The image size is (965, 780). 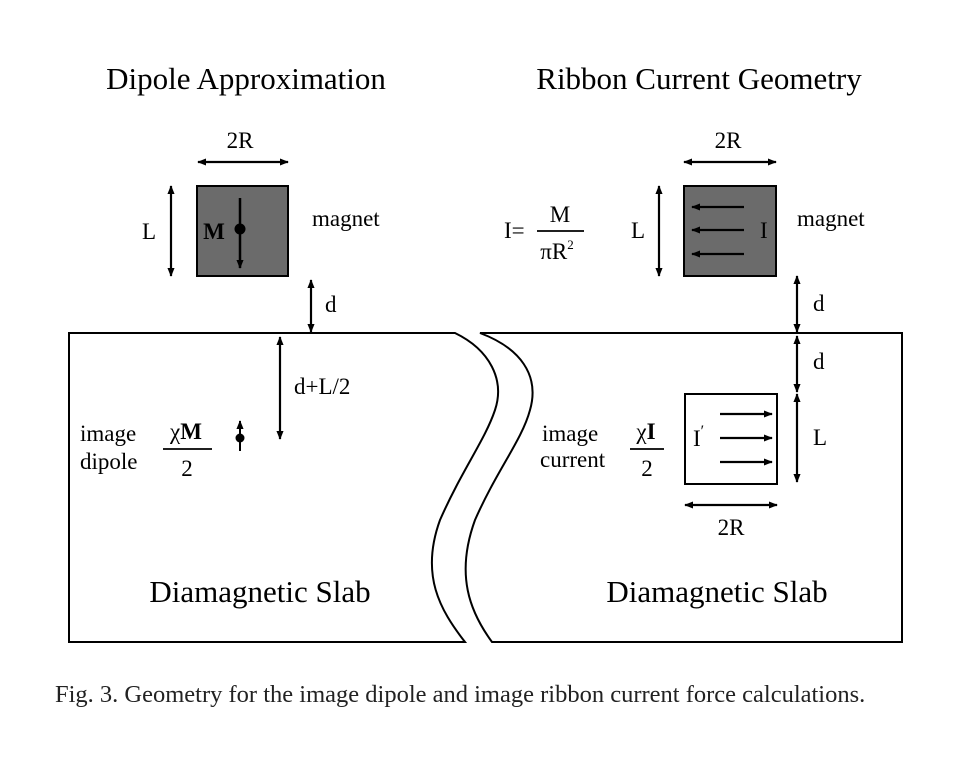 What do you see at coordinates (187, 468) in the screenshot?
I see `left-image-fraction-denominator: 2` at bounding box center [187, 468].